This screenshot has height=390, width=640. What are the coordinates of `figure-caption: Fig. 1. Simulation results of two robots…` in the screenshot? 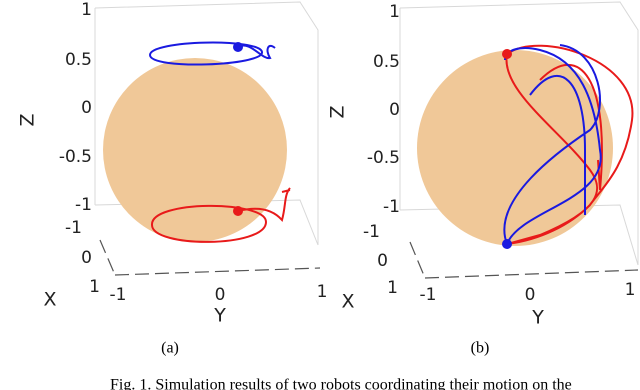 It's located at (341, 383).